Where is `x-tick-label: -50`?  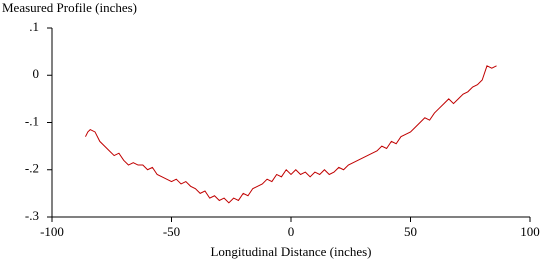 x-tick-label: -50 is located at coordinates (171, 231).